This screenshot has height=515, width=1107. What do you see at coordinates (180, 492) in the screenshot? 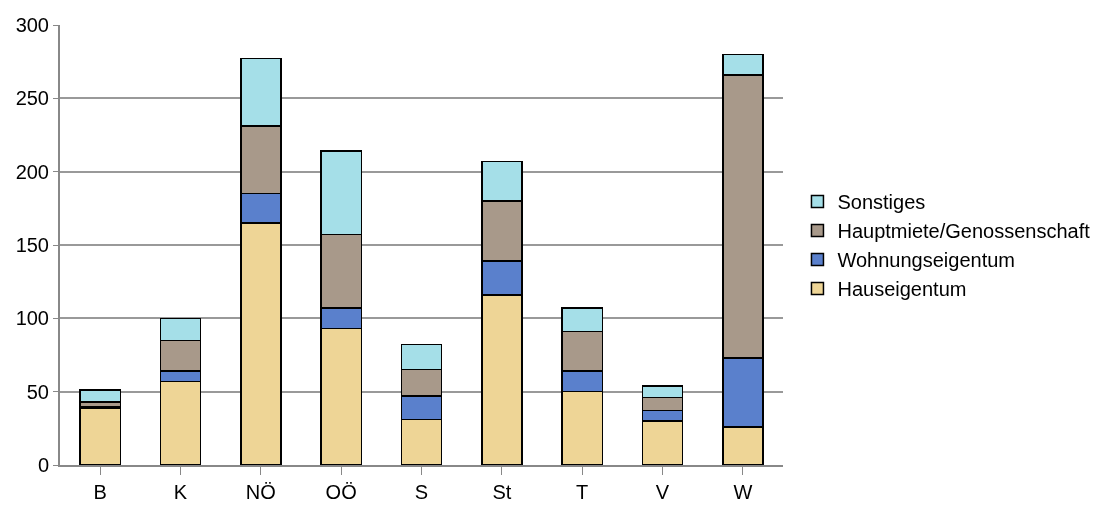
I see `x-tick-label: K` at bounding box center [180, 492].